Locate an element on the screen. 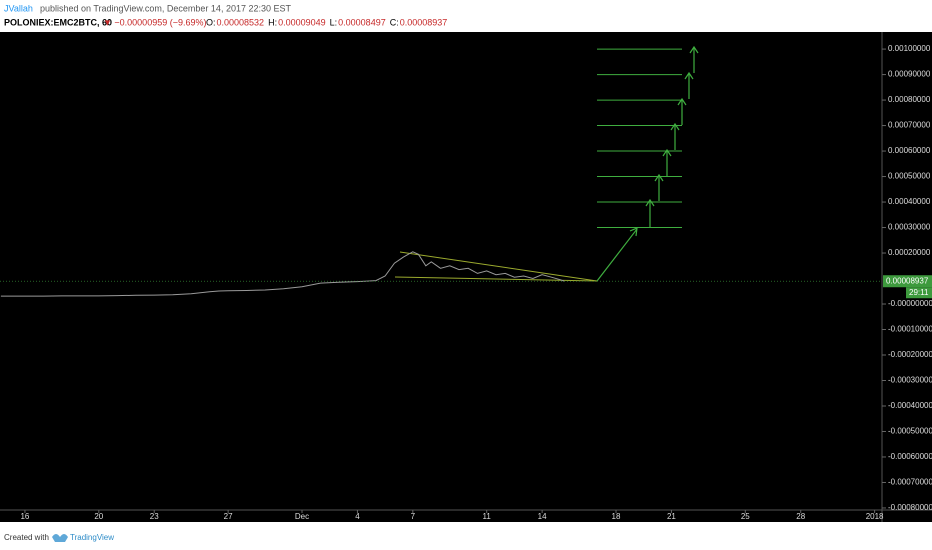 This screenshot has width=932, height=550. x-tick-label: 2018 is located at coordinates (875, 516).